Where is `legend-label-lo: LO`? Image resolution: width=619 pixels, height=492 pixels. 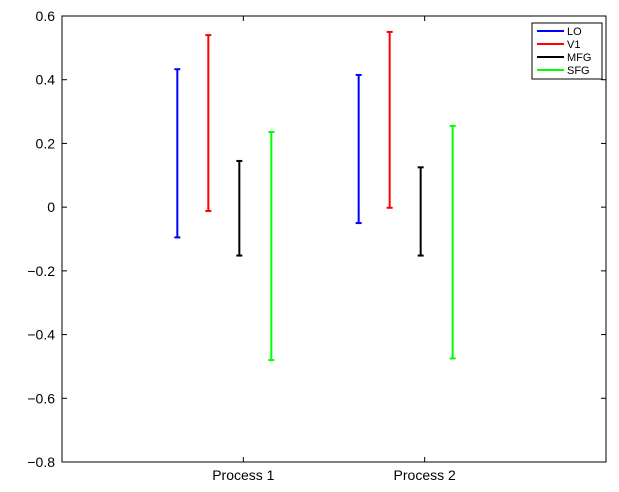
legend-label-lo: LO is located at coordinates (574, 32).